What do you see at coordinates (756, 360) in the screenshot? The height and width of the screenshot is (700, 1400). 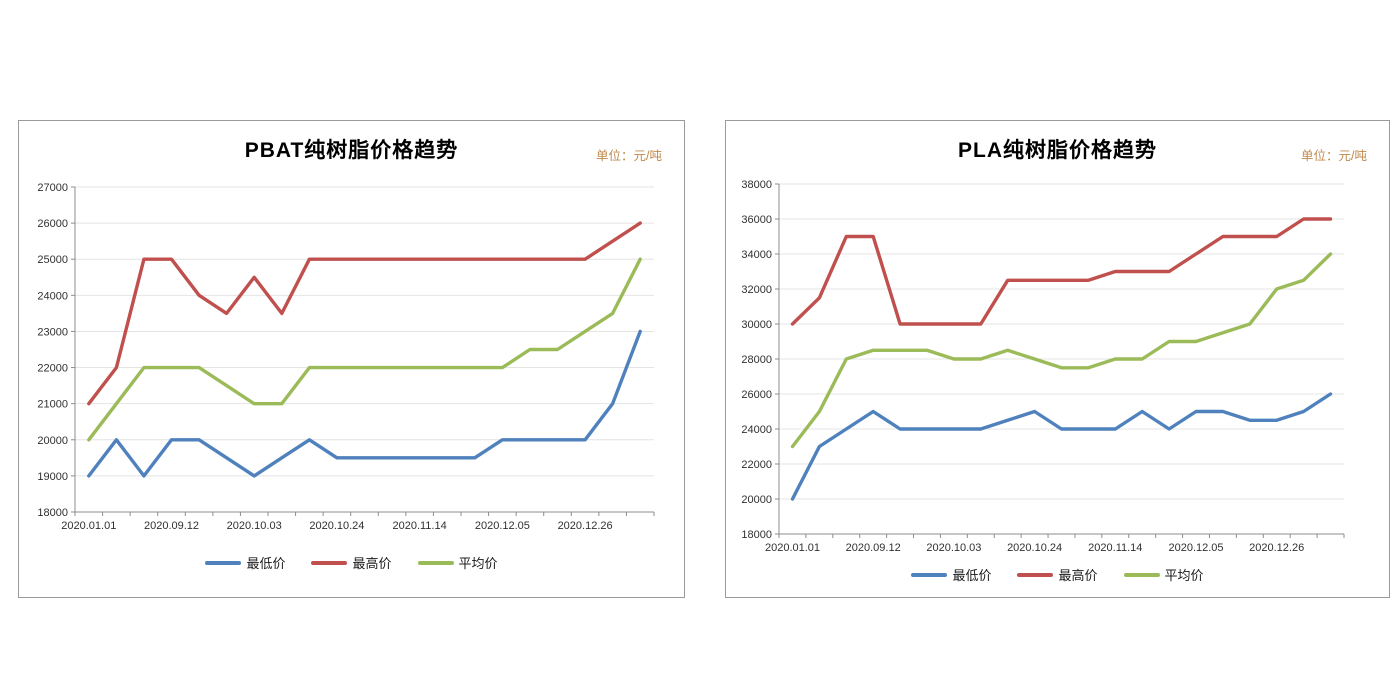 I see `y-axis-label: 28000` at bounding box center [756, 360].